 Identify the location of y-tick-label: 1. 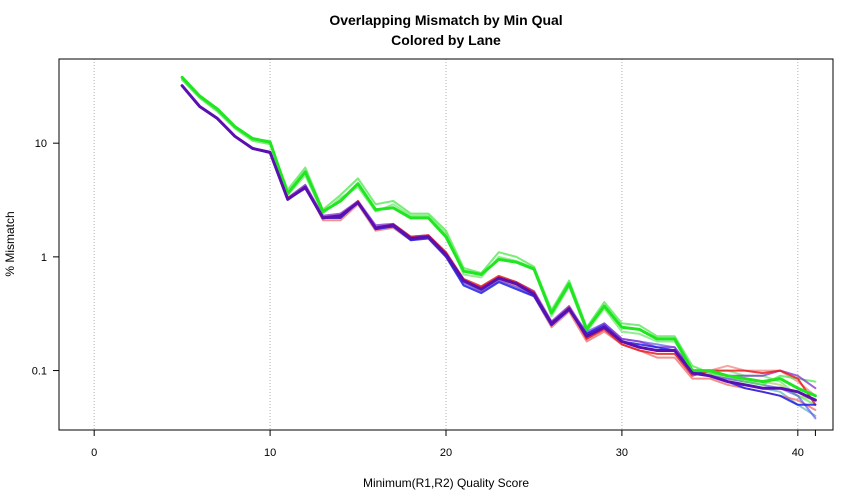
(44, 258).